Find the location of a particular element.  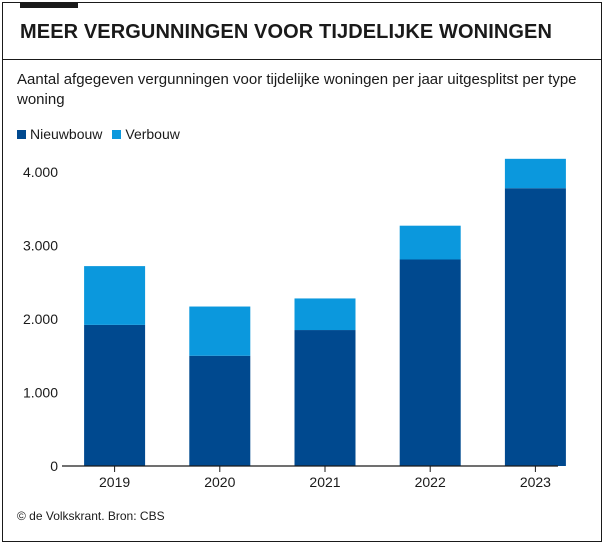

x-tick-label: 2021 is located at coordinates (324, 482).